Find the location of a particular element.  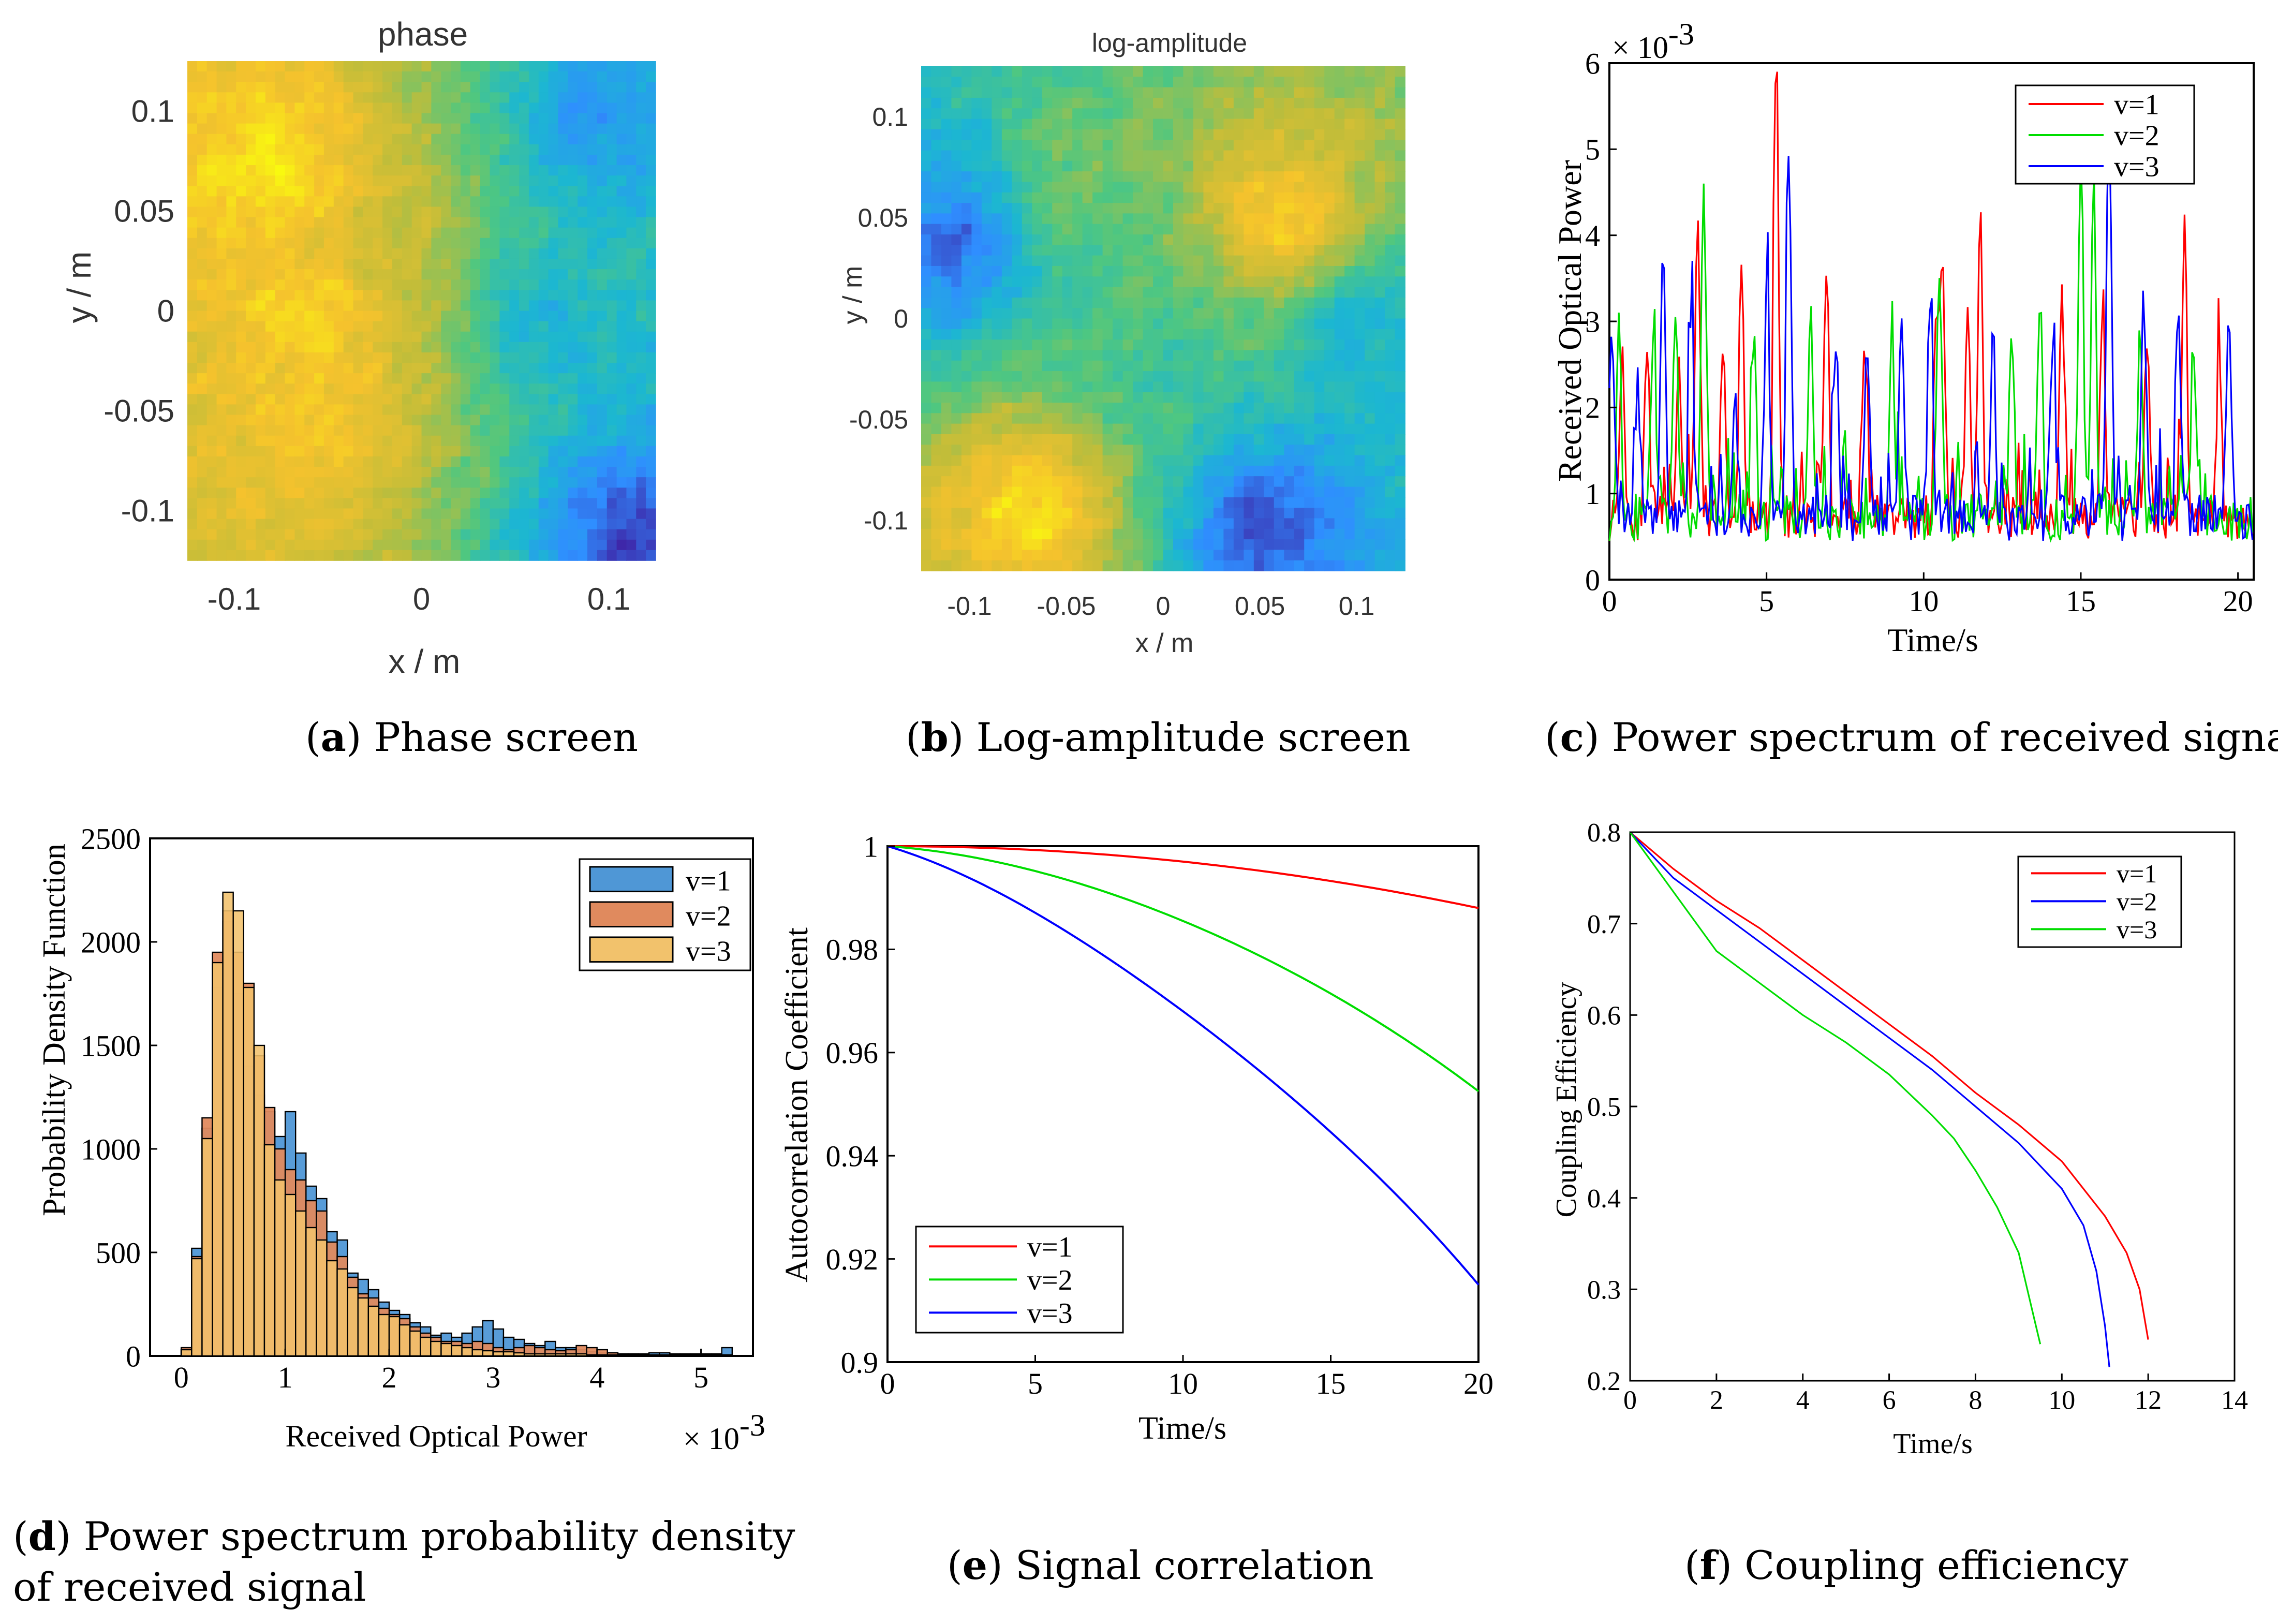

y-tick-label: 0.5 is located at coordinates (1604, 1107).